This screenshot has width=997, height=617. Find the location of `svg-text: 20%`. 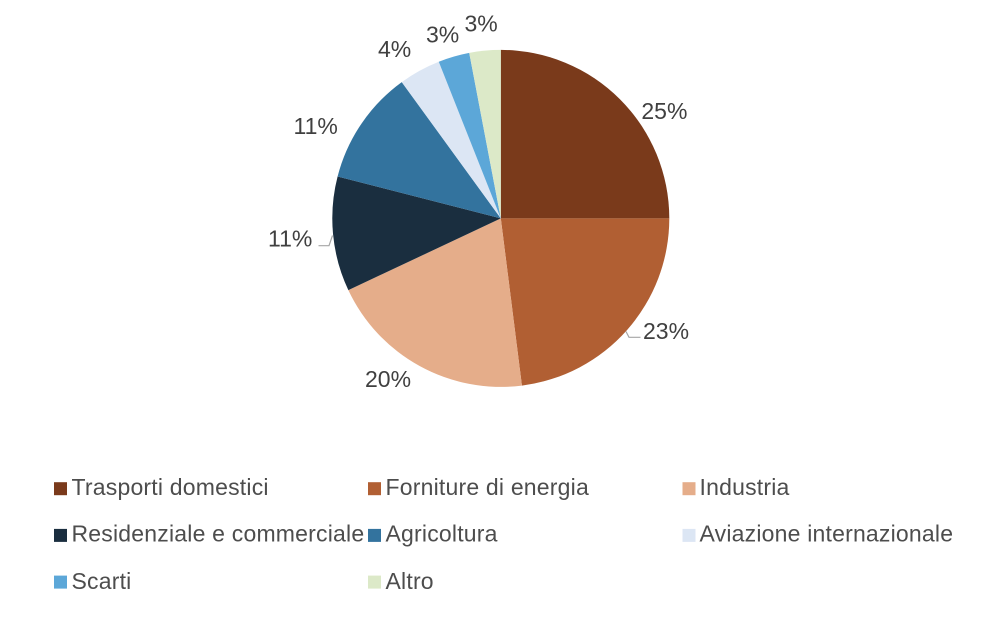

svg-text: 20% is located at coordinates (388, 379).